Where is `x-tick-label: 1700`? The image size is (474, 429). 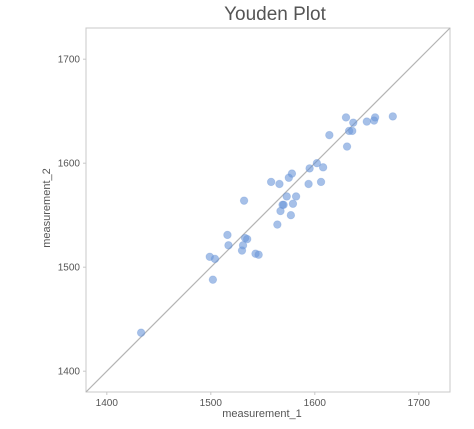 x-tick-label: 1700 is located at coordinates (419, 403).